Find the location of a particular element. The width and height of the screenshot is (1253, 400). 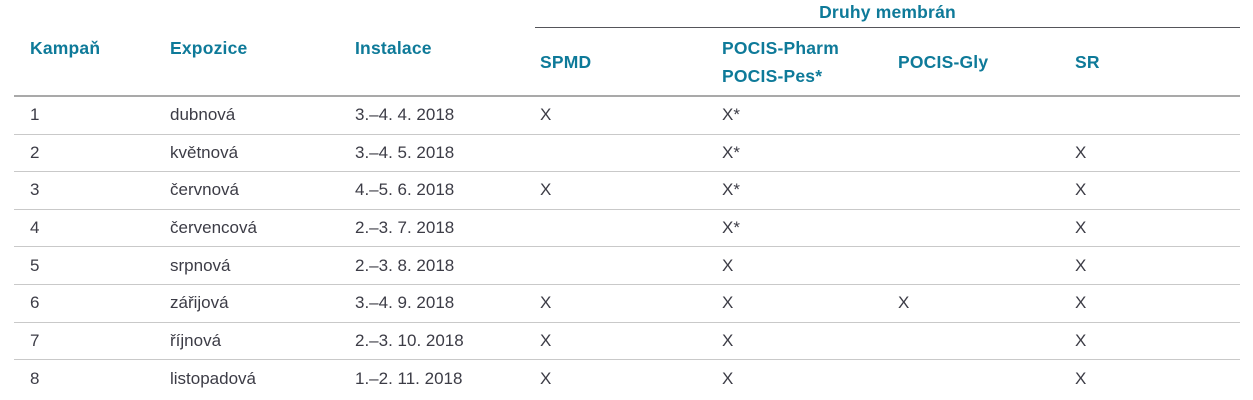

table-cell: zářijová is located at coordinates (199, 303).